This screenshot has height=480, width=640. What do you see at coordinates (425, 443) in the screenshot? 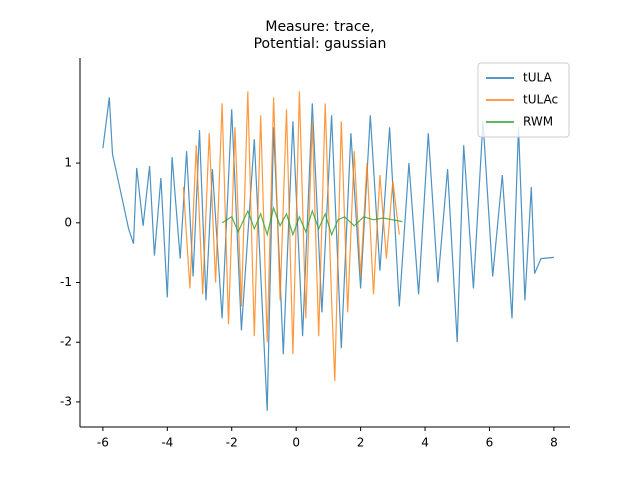
I see `x-tick-label: 4` at bounding box center [425, 443].